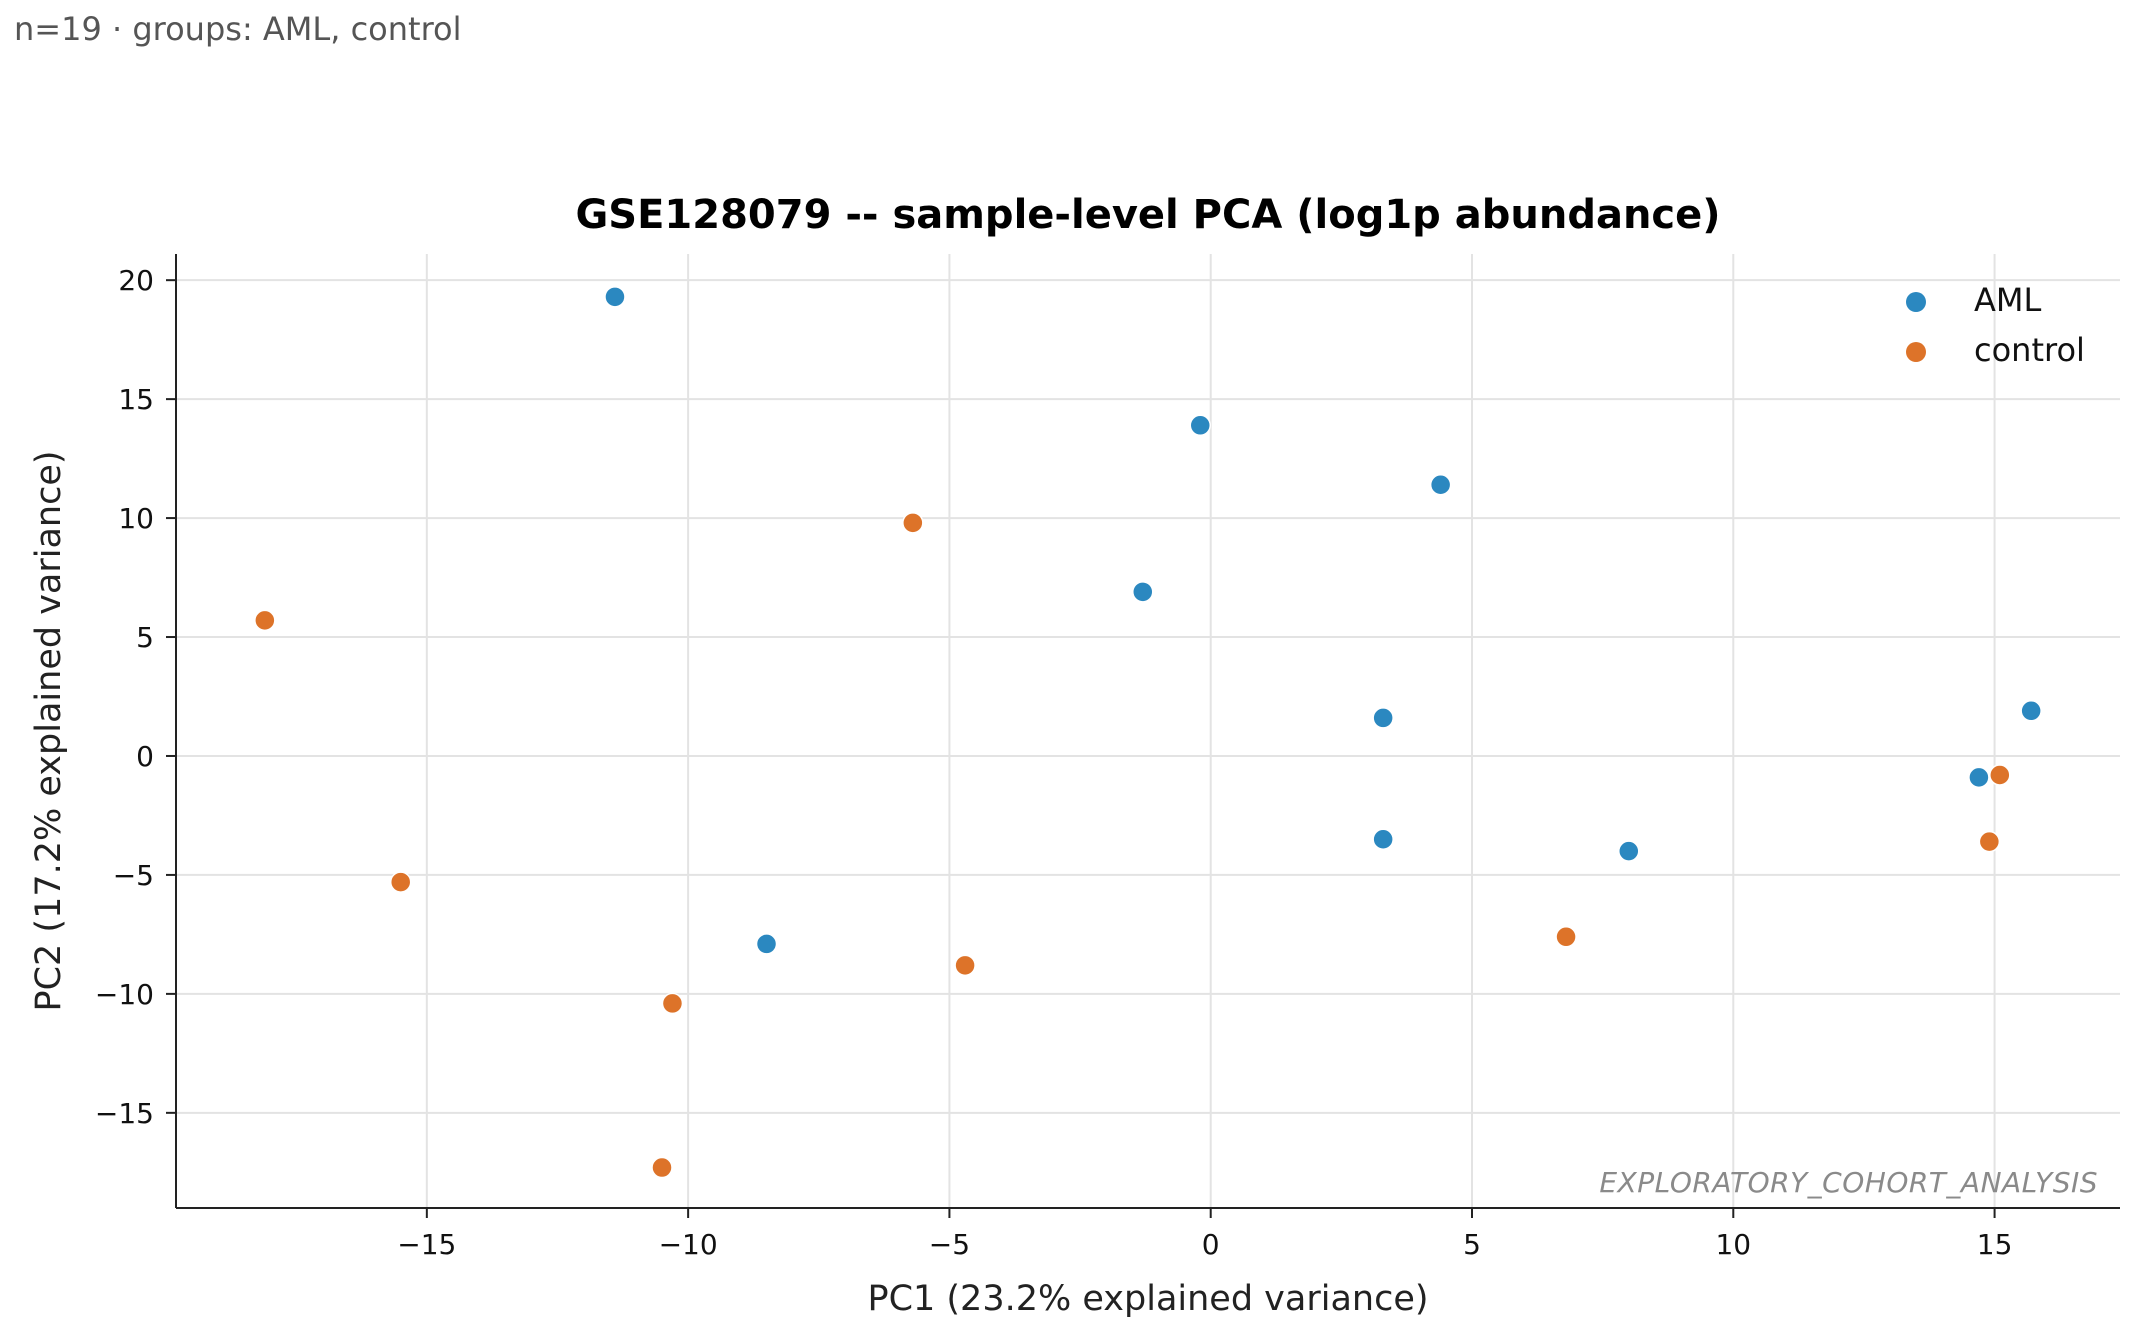 The image size is (2132, 1333). I want to click on watermark-label: EXPLORATORY_COHORT_ANALYSIS, so click(1848, 1182).